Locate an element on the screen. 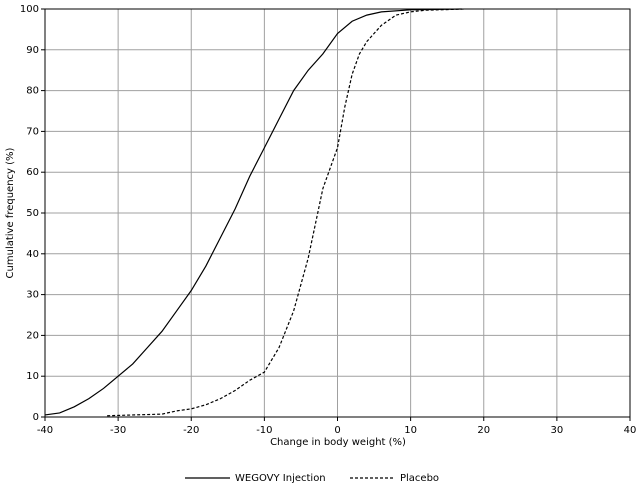 The width and height of the screenshot is (640, 488). x-tick-label: -20 is located at coordinates (191, 430).